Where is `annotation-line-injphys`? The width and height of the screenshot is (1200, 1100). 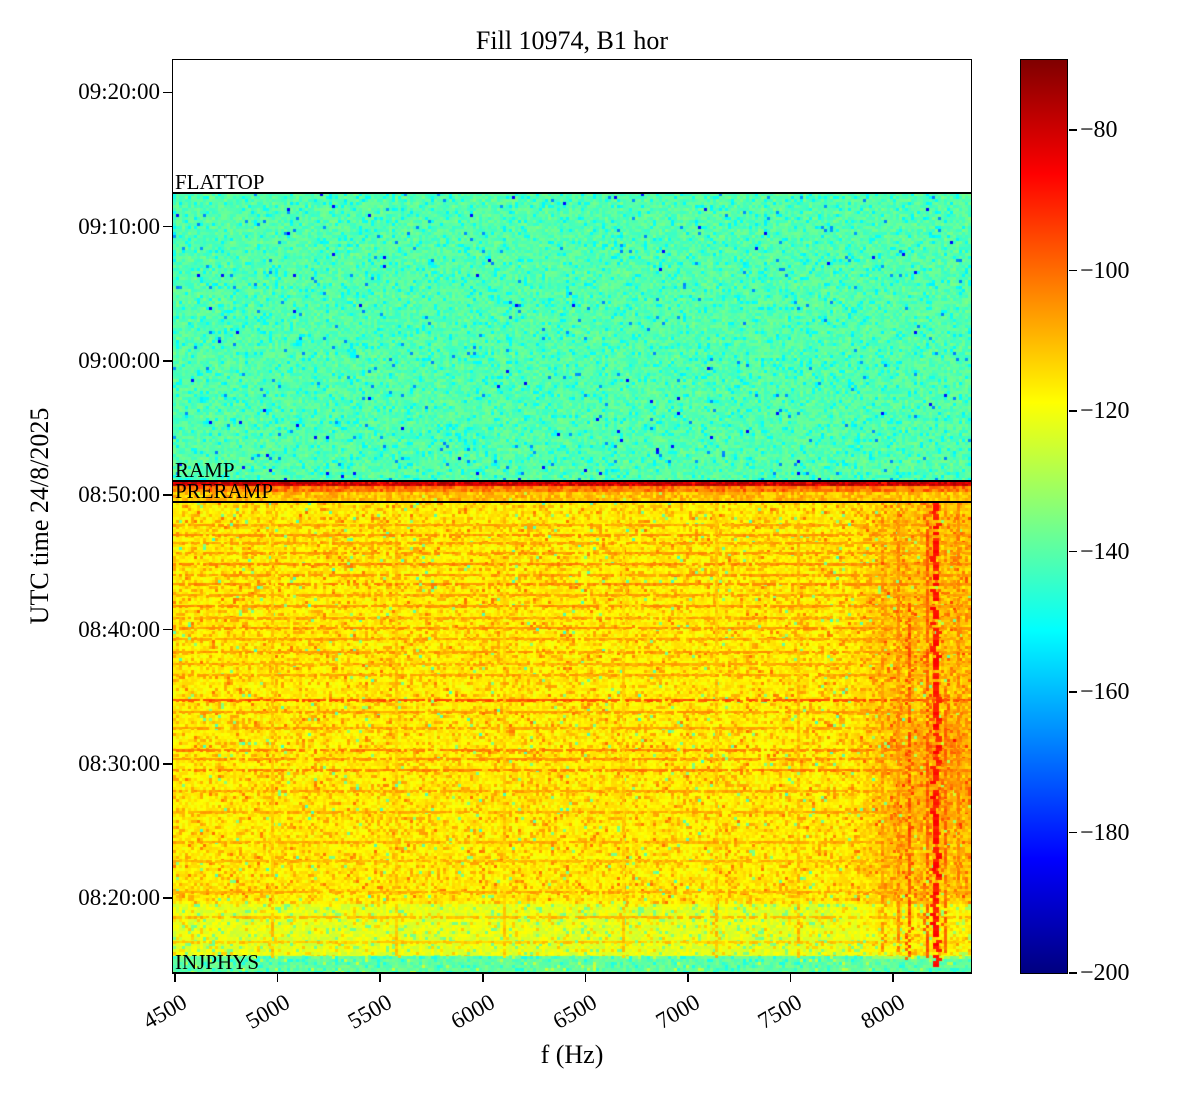
annotation-line-injphys is located at coordinates (572, 973).